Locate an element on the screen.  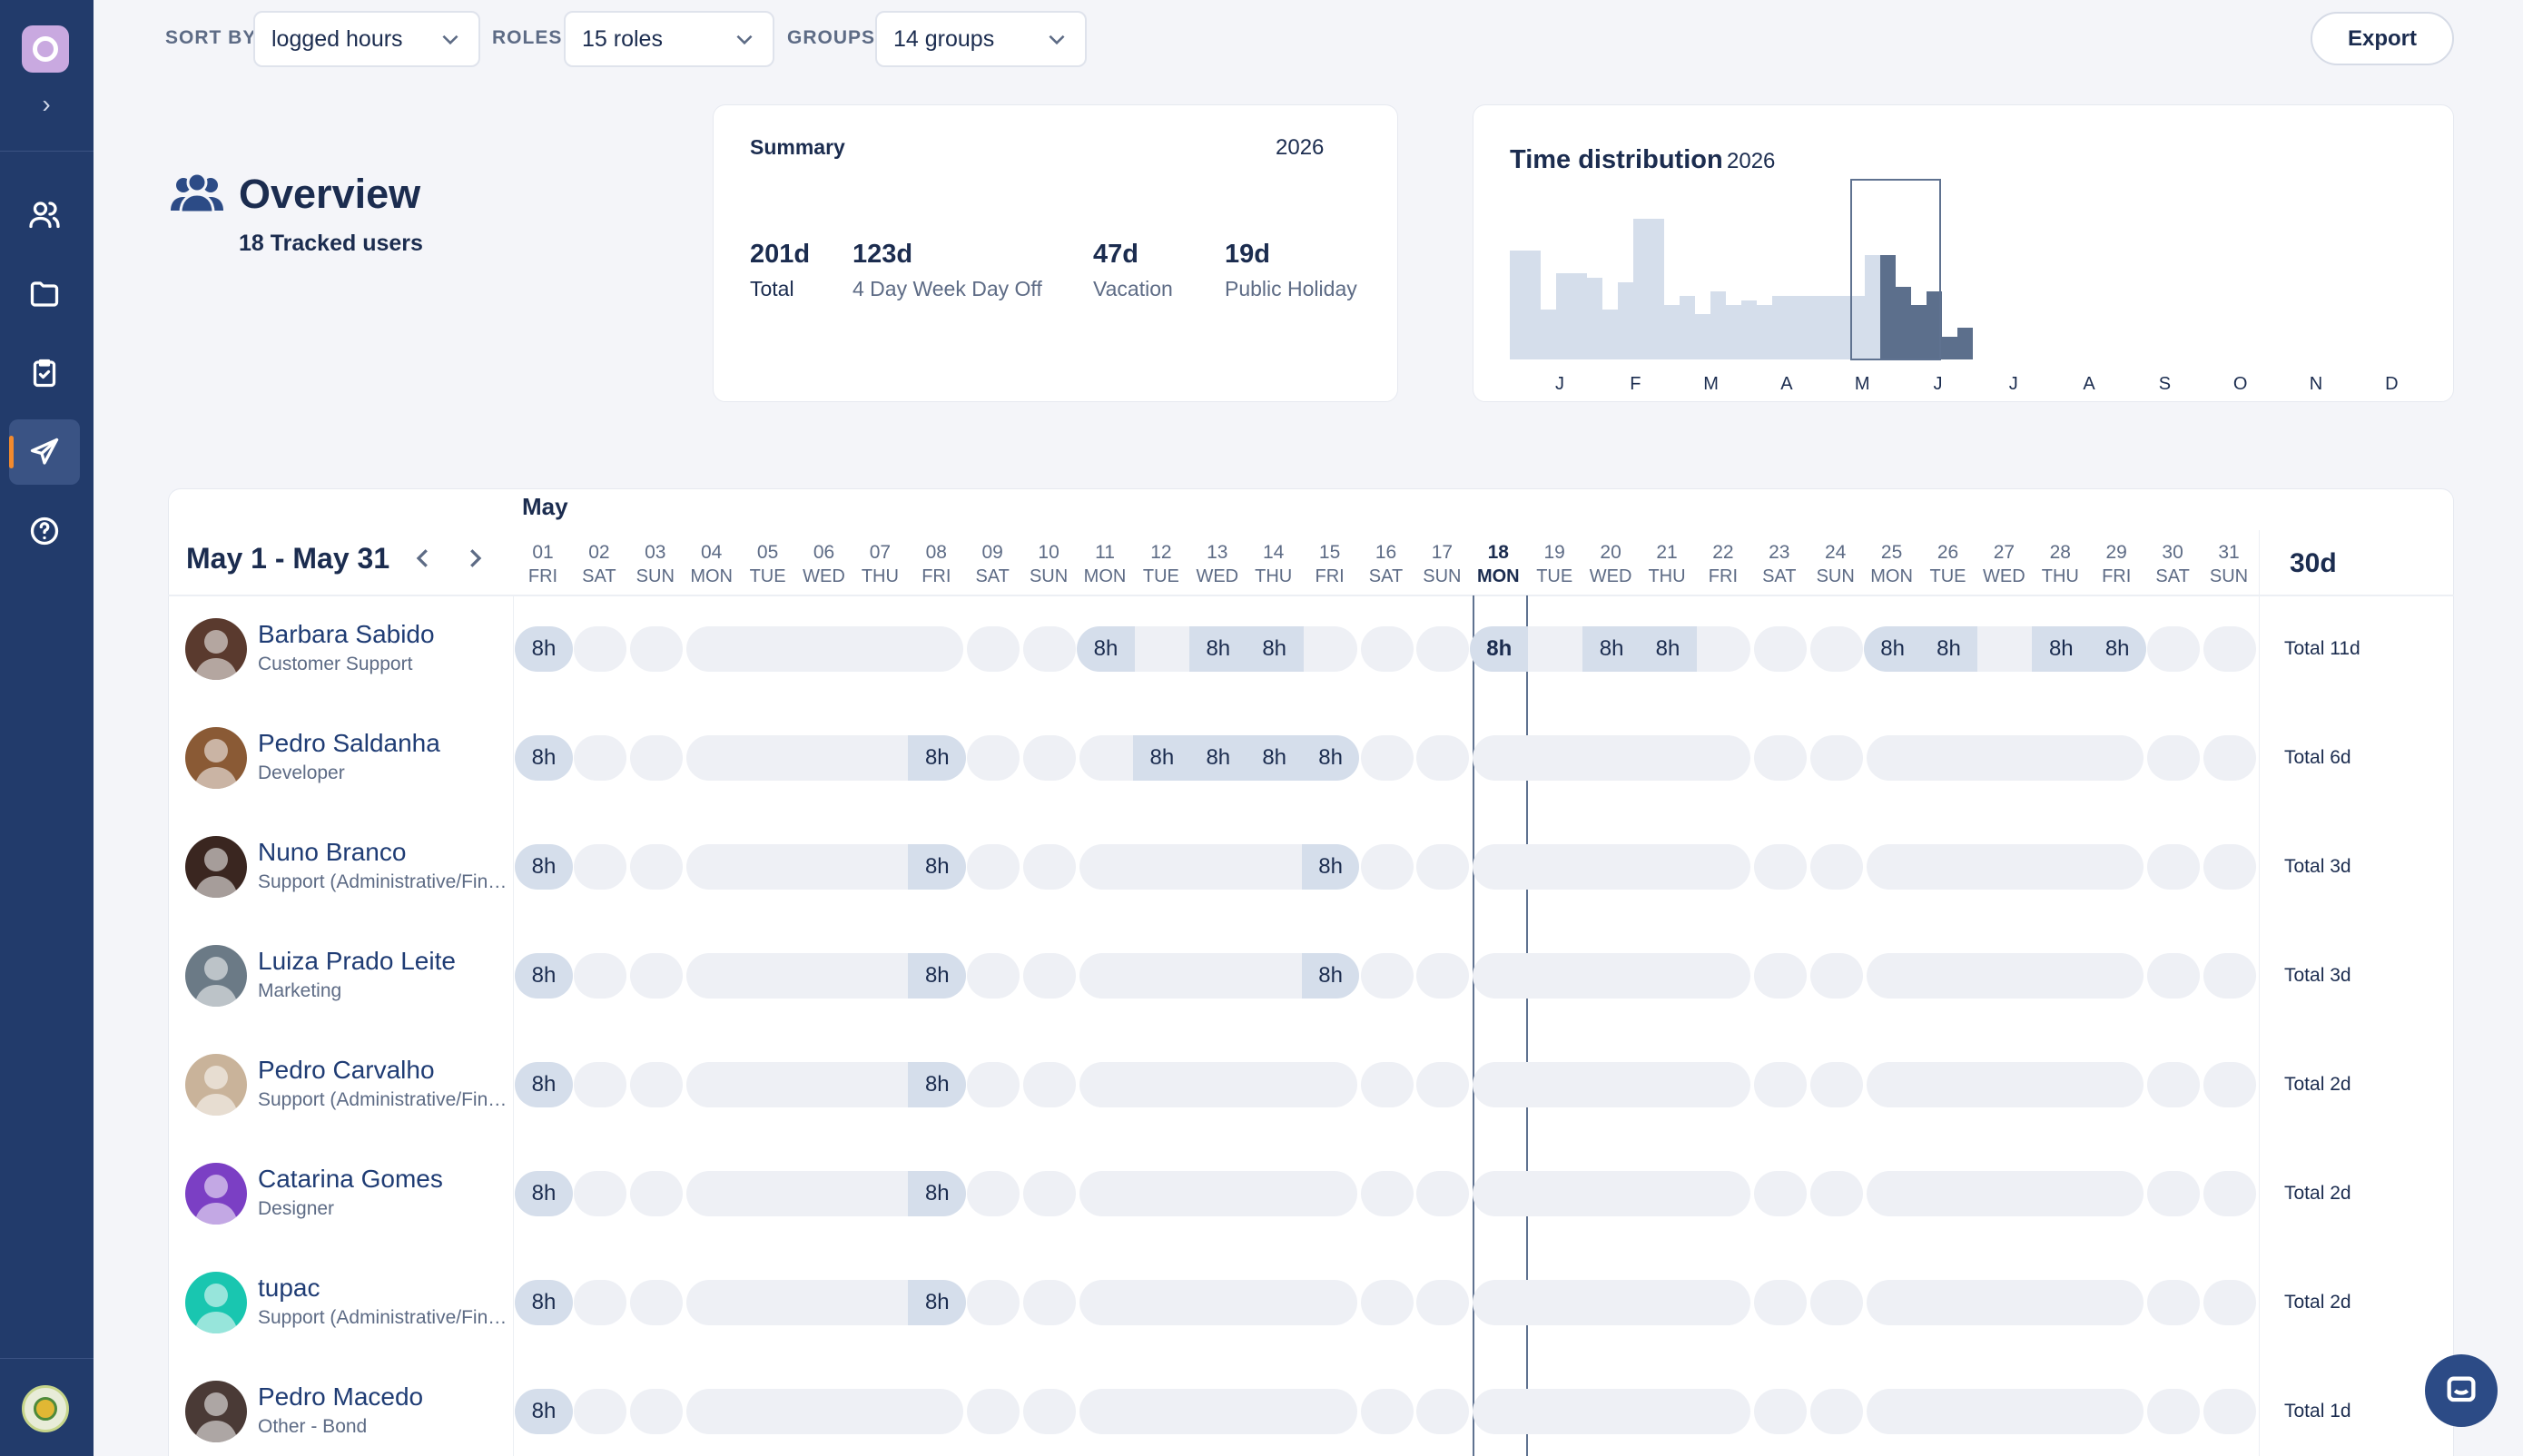
user-name: Pedro Saldanha is located at coordinates (349, 743).